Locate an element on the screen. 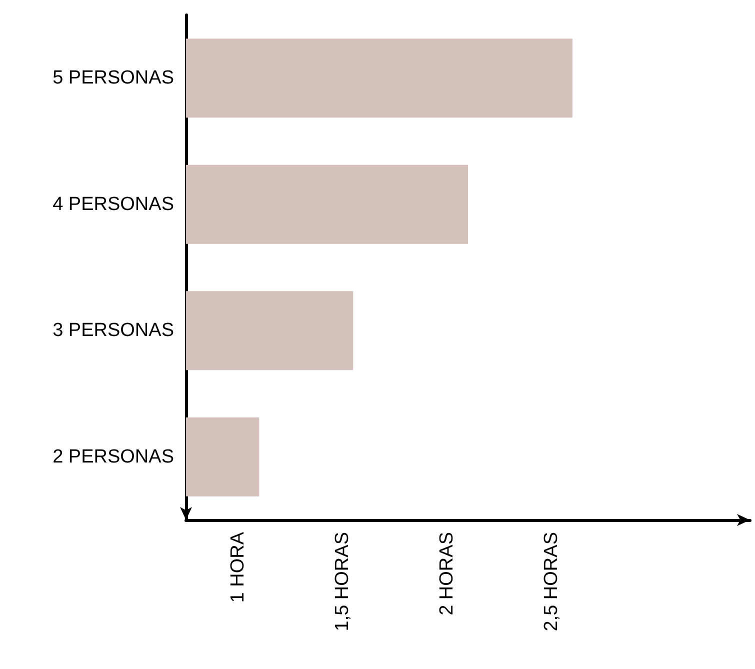  y-tick-label: 5 PERSONAS is located at coordinates (113, 78).